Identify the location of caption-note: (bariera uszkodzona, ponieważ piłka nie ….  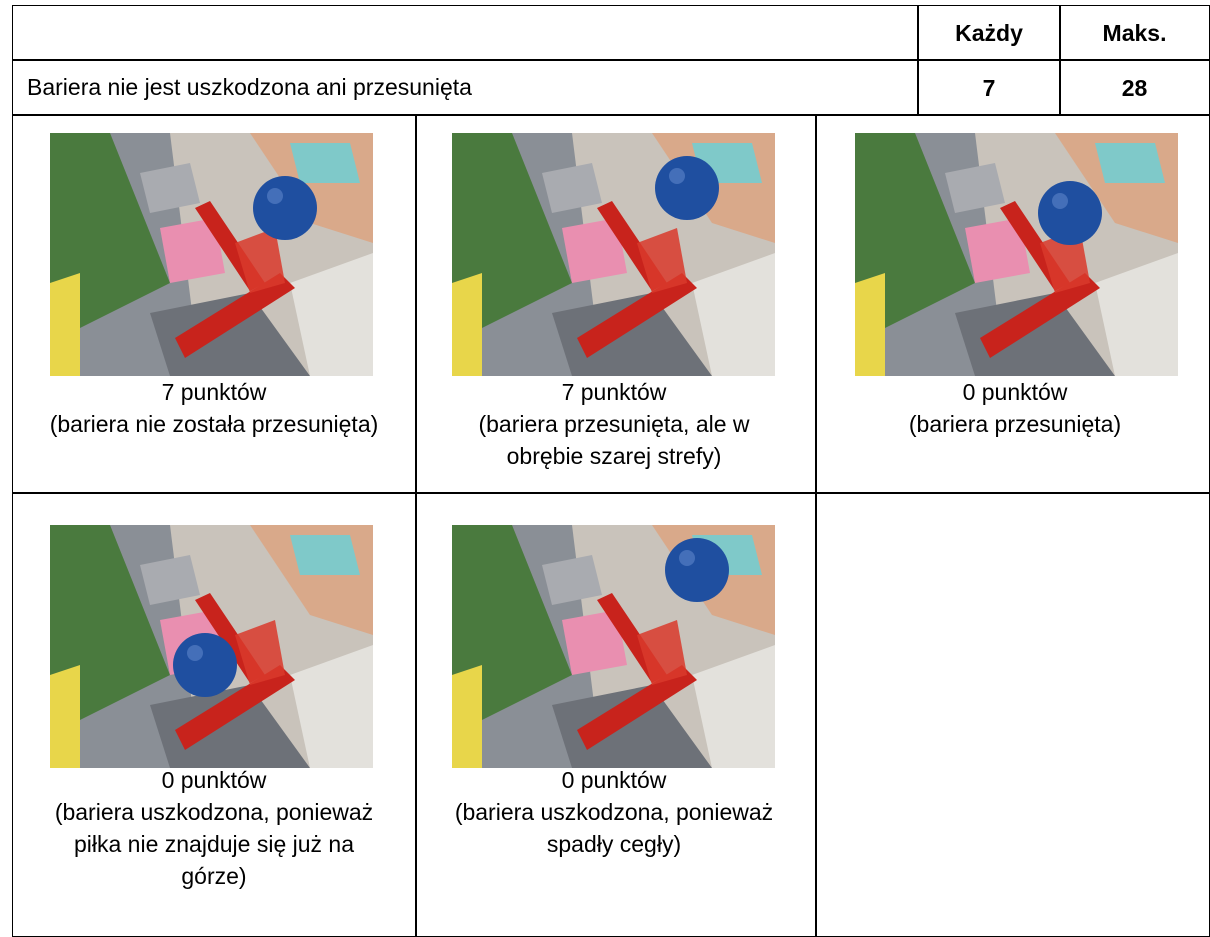
(214, 844).